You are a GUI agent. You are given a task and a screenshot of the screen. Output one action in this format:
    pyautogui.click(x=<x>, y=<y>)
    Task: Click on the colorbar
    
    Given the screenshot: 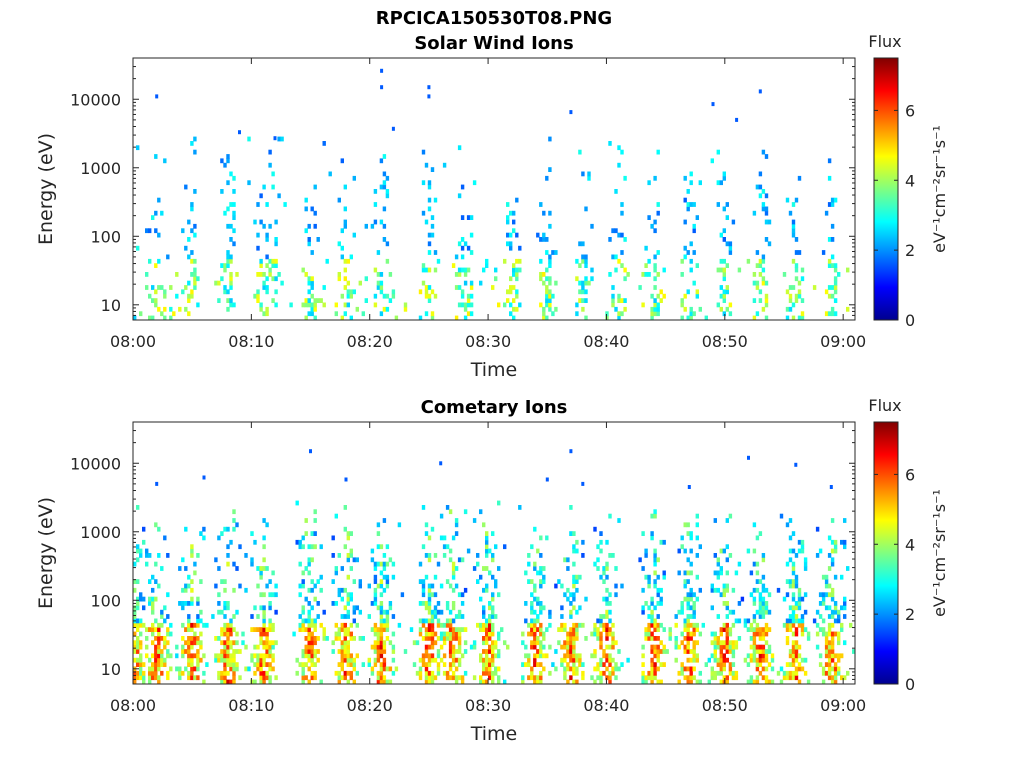 What is the action you would take?
    pyautogui.click(x=886, y=189)
    